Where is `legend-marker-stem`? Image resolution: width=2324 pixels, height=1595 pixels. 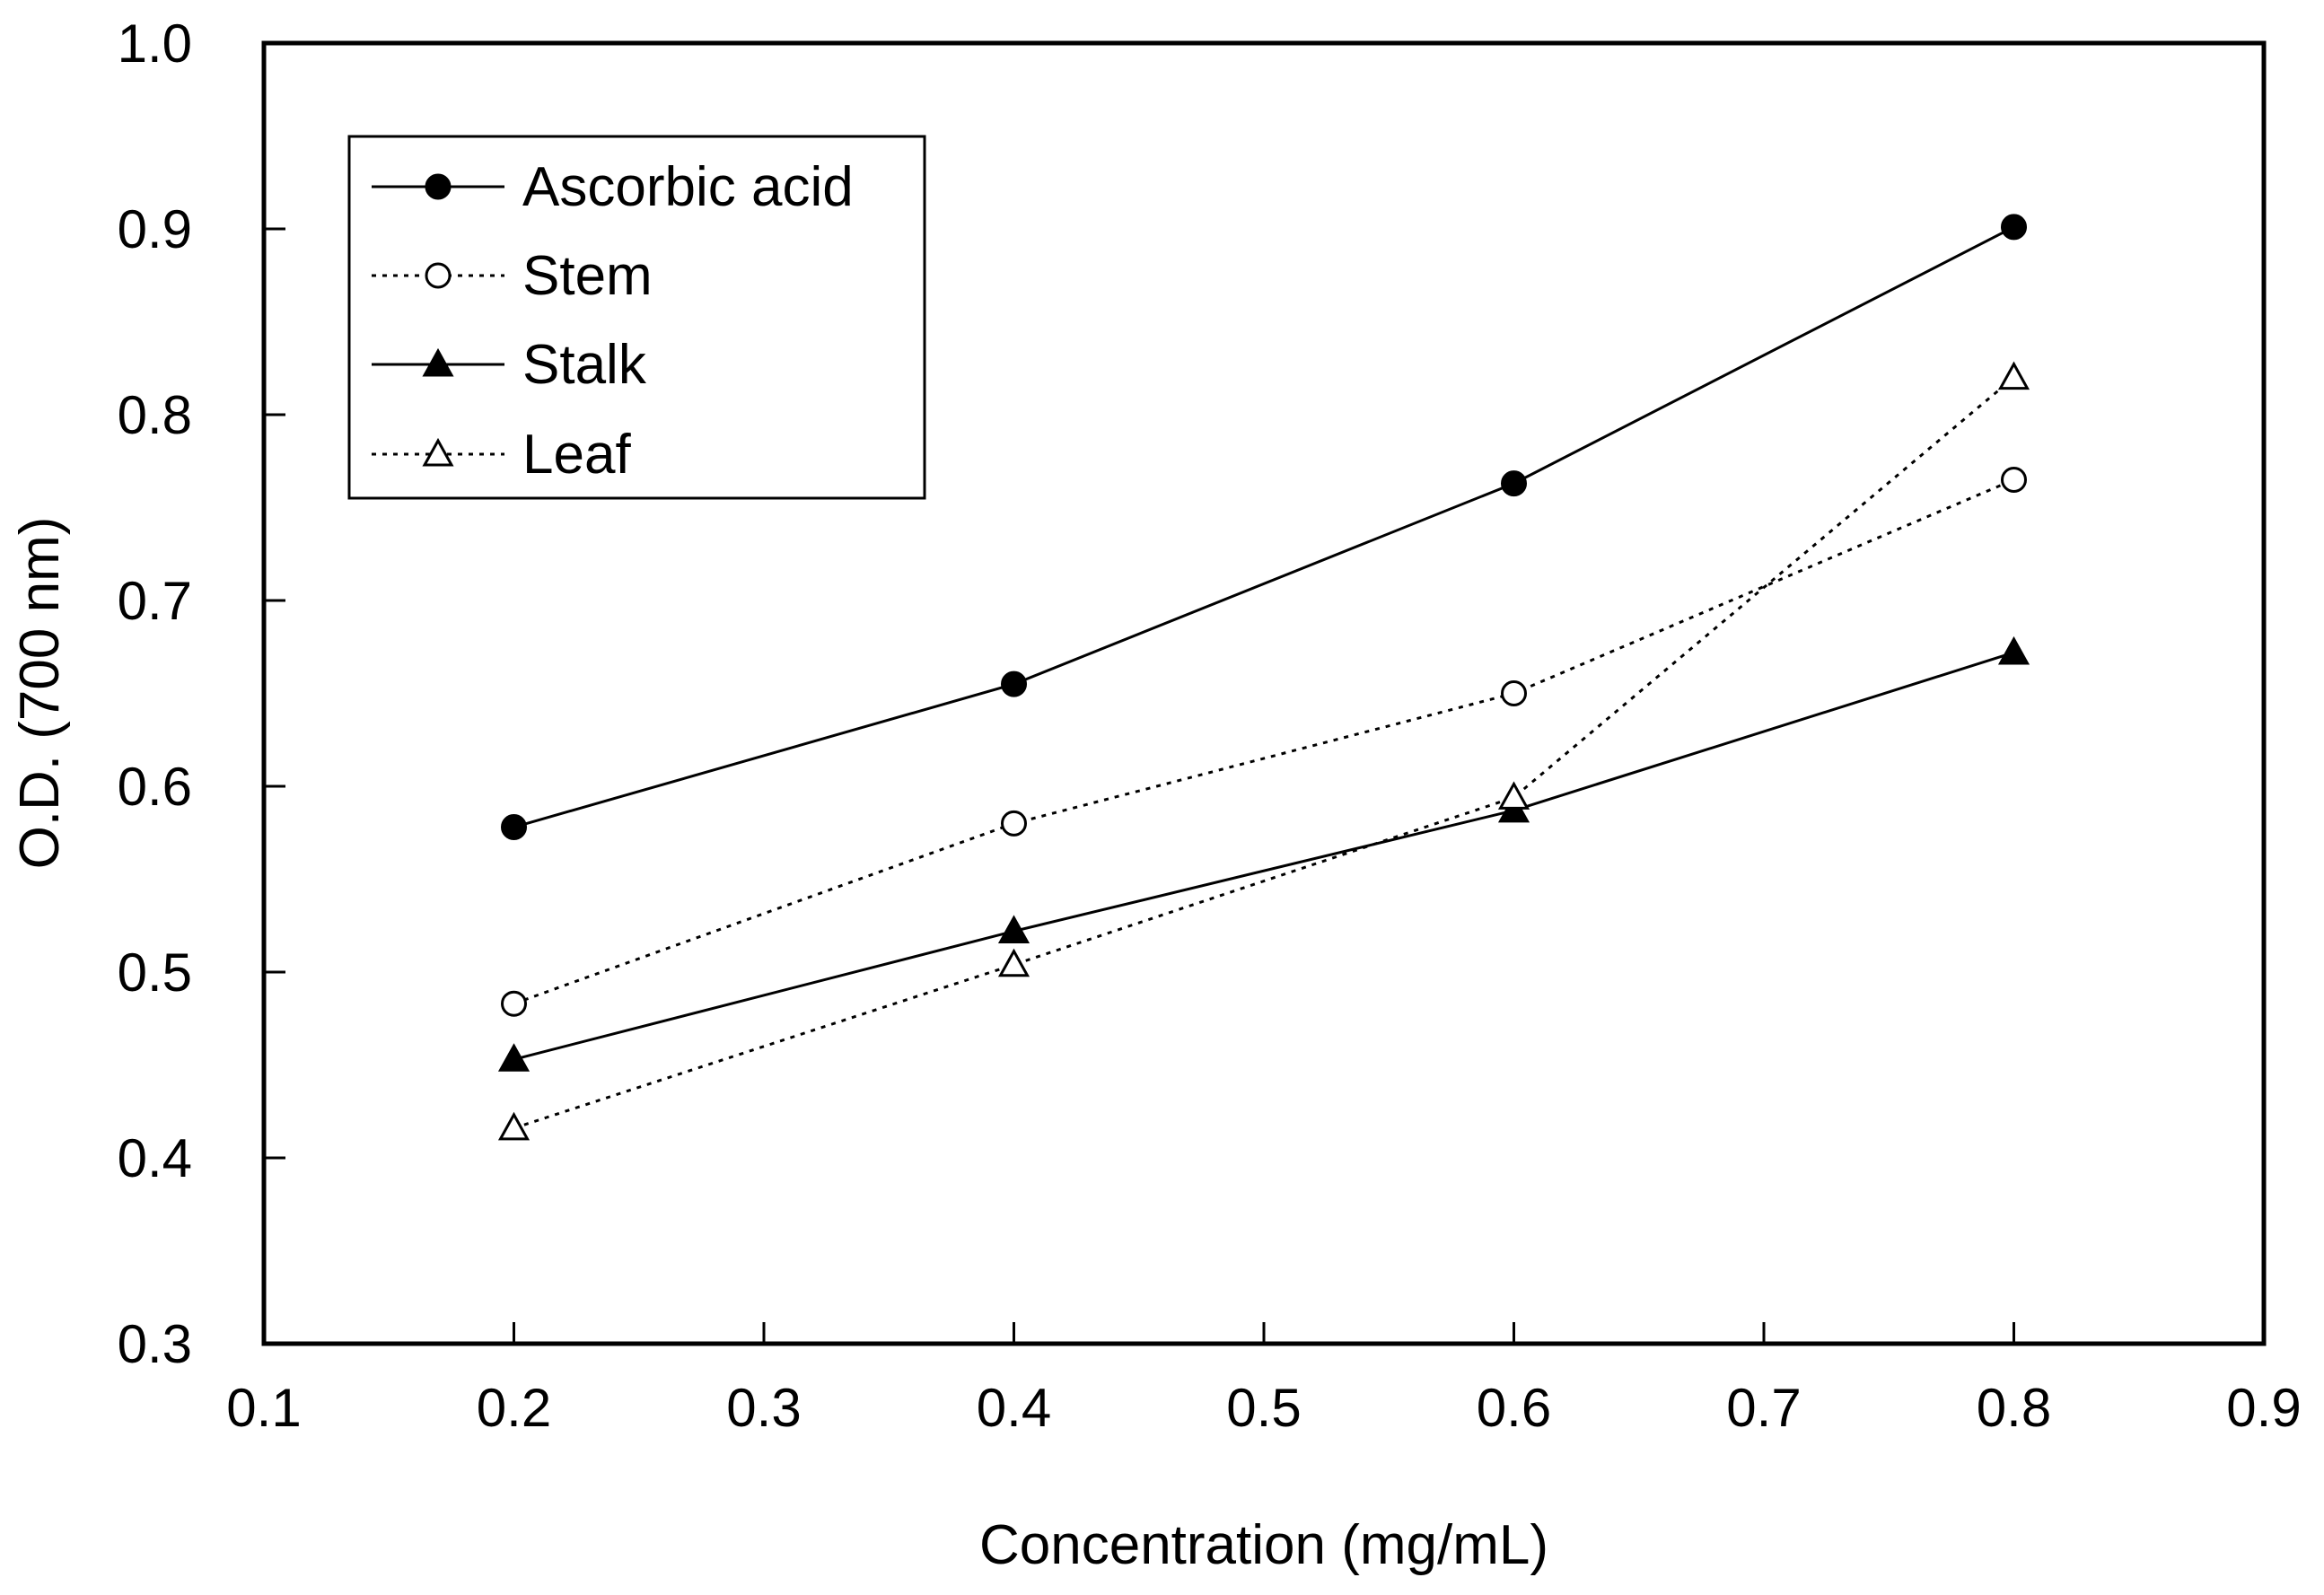 legend-marker-stem is located at coordinates (438, 276).